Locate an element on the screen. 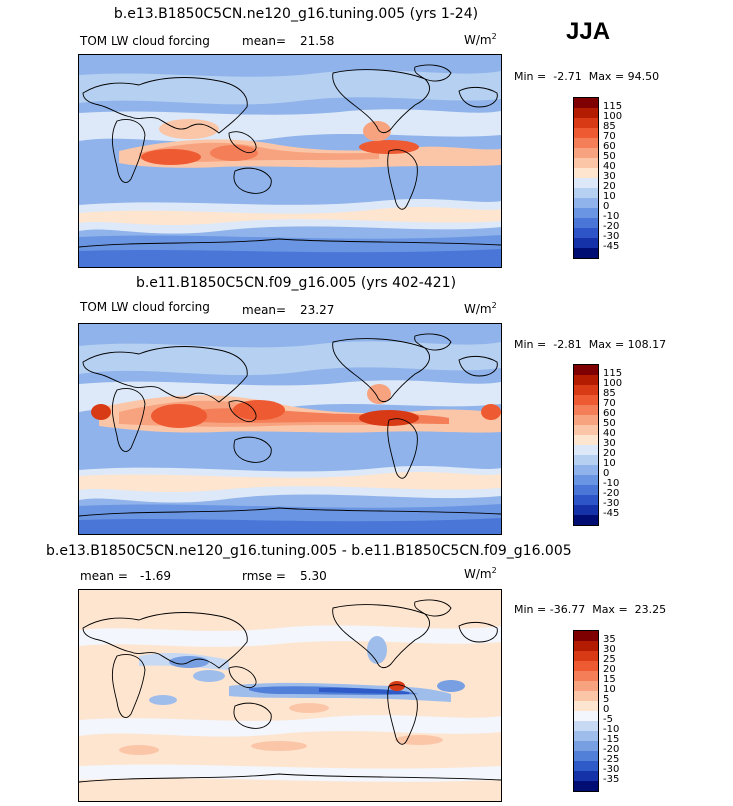 This screenshot has height=806, width=733. panel3-colorbar is located at coordinates (586, 711).